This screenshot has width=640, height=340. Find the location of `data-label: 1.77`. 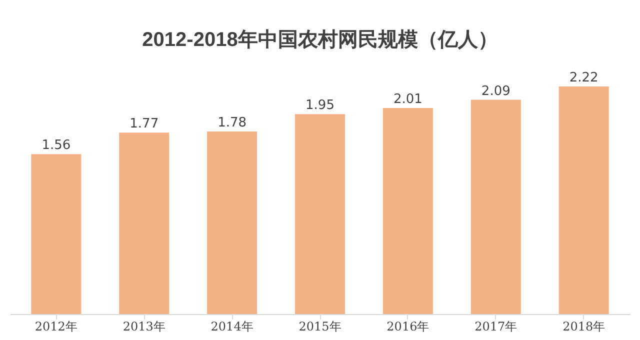

data-label: 1.77 is located at coordinates (144, 124).